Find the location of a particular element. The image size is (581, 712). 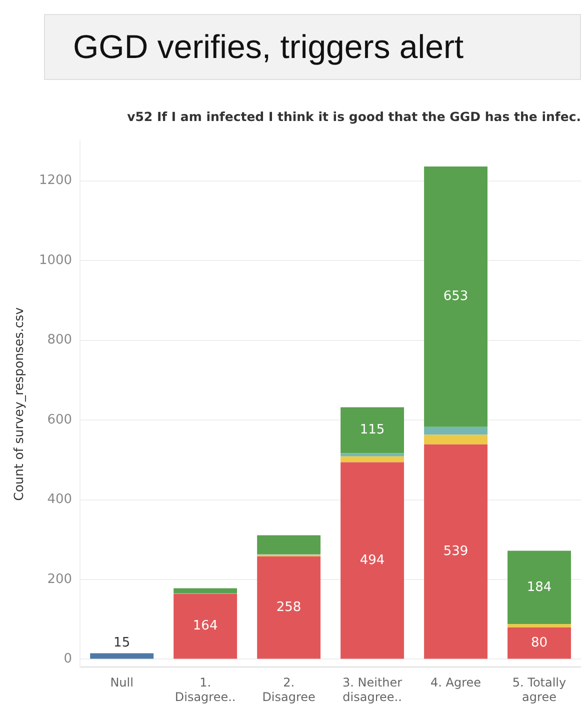

y-axis-title: Count of survey_responses.csv is located at coordinates (18, 403).